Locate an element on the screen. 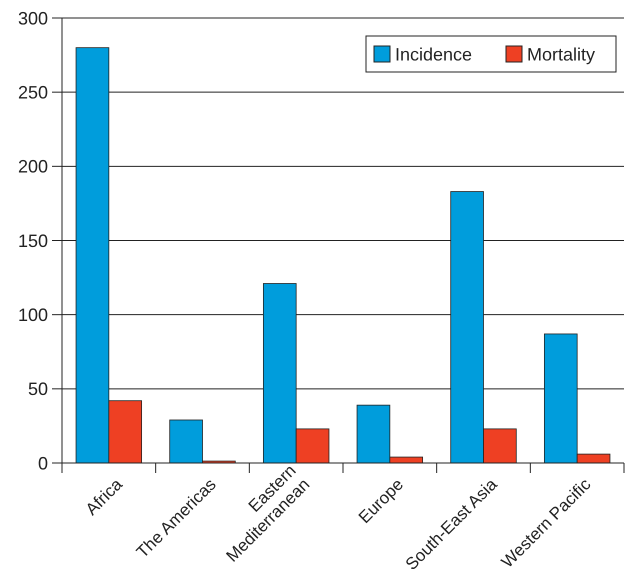 The image size is (626, 587). y-tick-label: 250 is located at coordinates (33, 92).